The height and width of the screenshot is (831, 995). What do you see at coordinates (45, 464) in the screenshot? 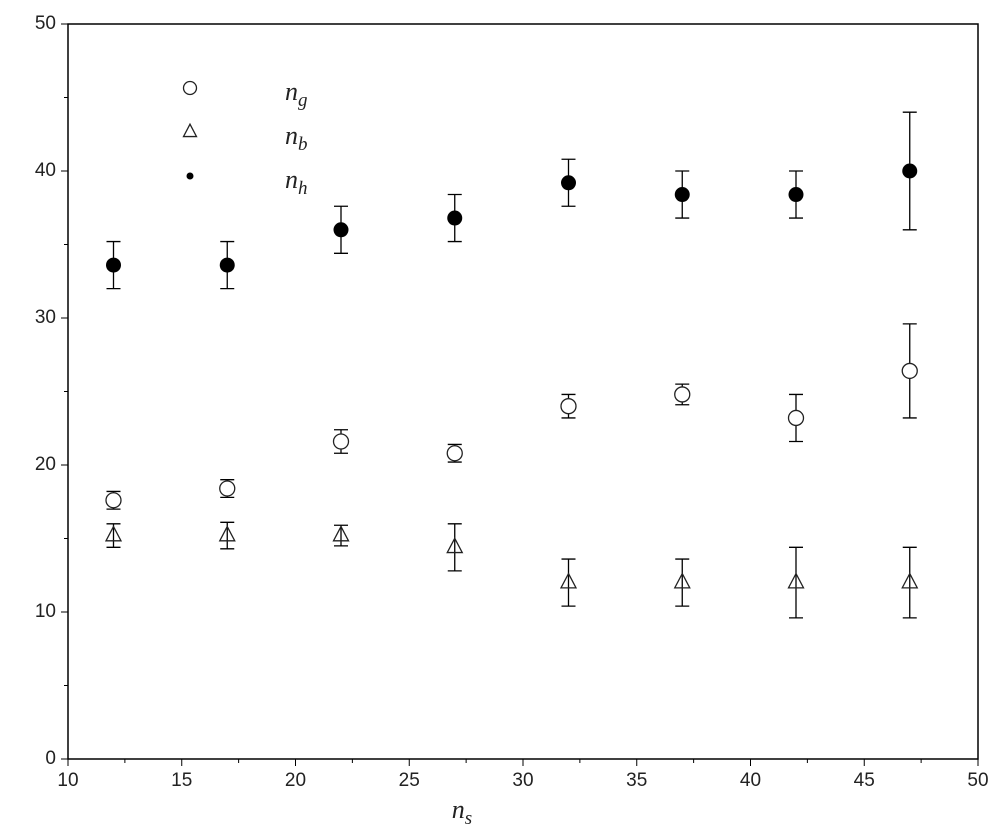
I see `y-tick-label: 20` at bounding box center [45, 464].